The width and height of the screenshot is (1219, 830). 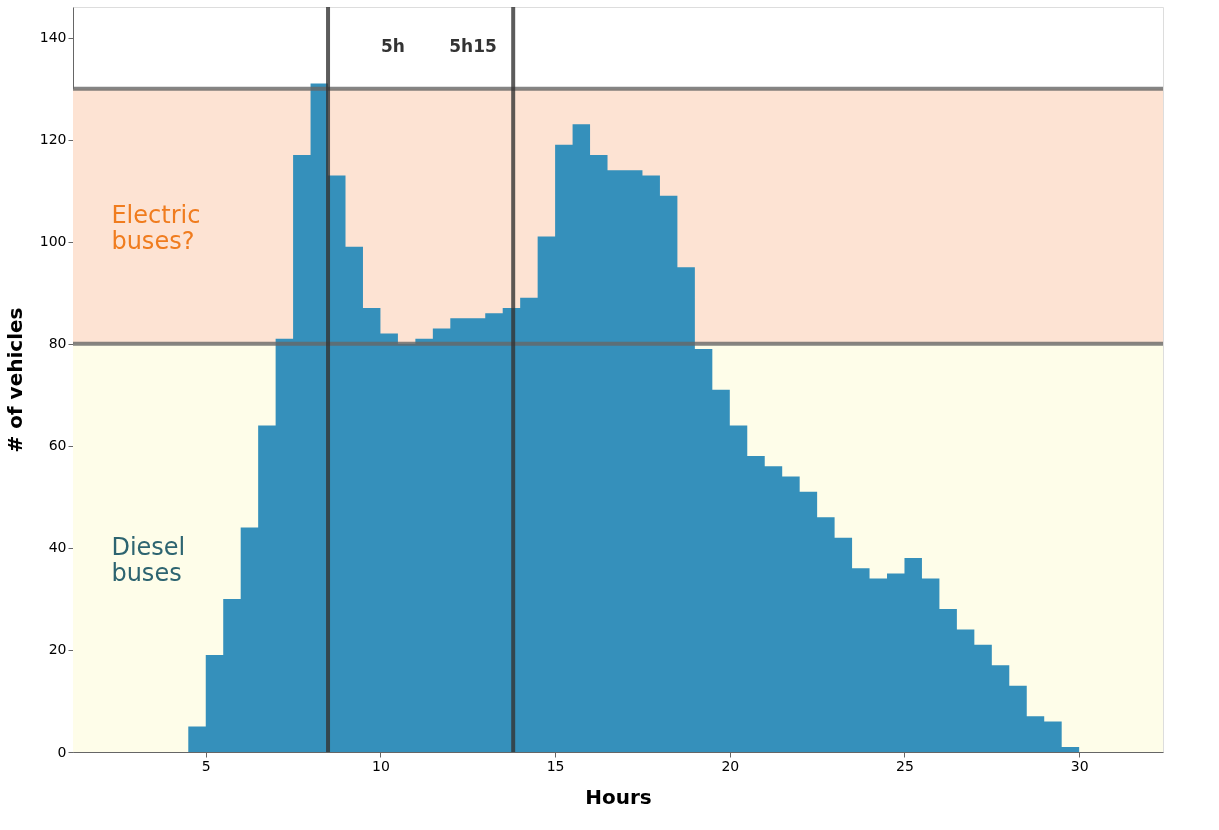 What do you see at coordinates (57, 343) in the screenshot?
I see `y-tick-label: 80` at bounding box center [57, 343].